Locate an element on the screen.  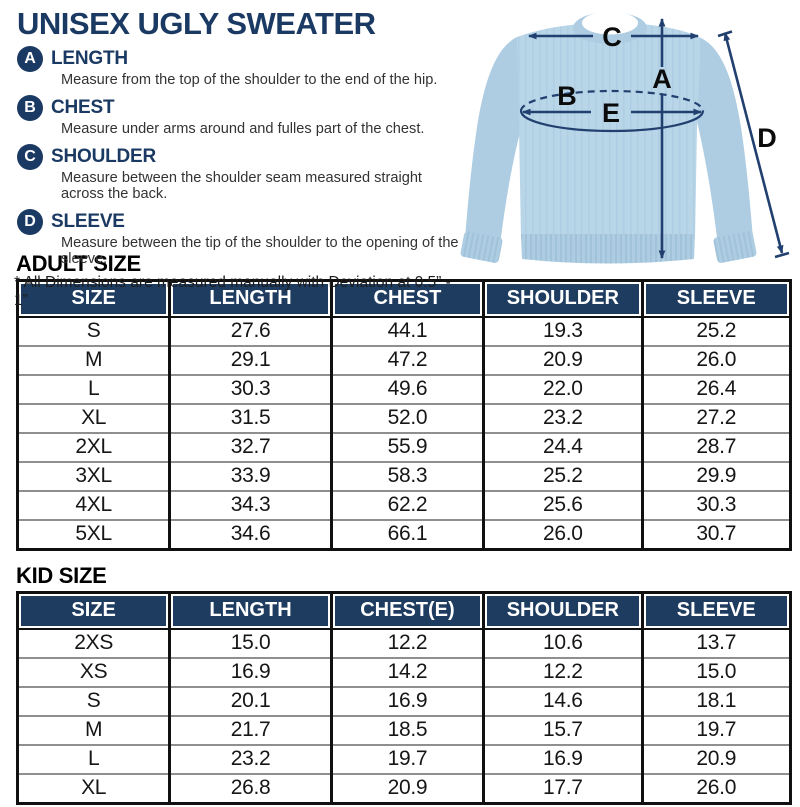
value-cell: 14.6 is located at coordinates (562, 701).